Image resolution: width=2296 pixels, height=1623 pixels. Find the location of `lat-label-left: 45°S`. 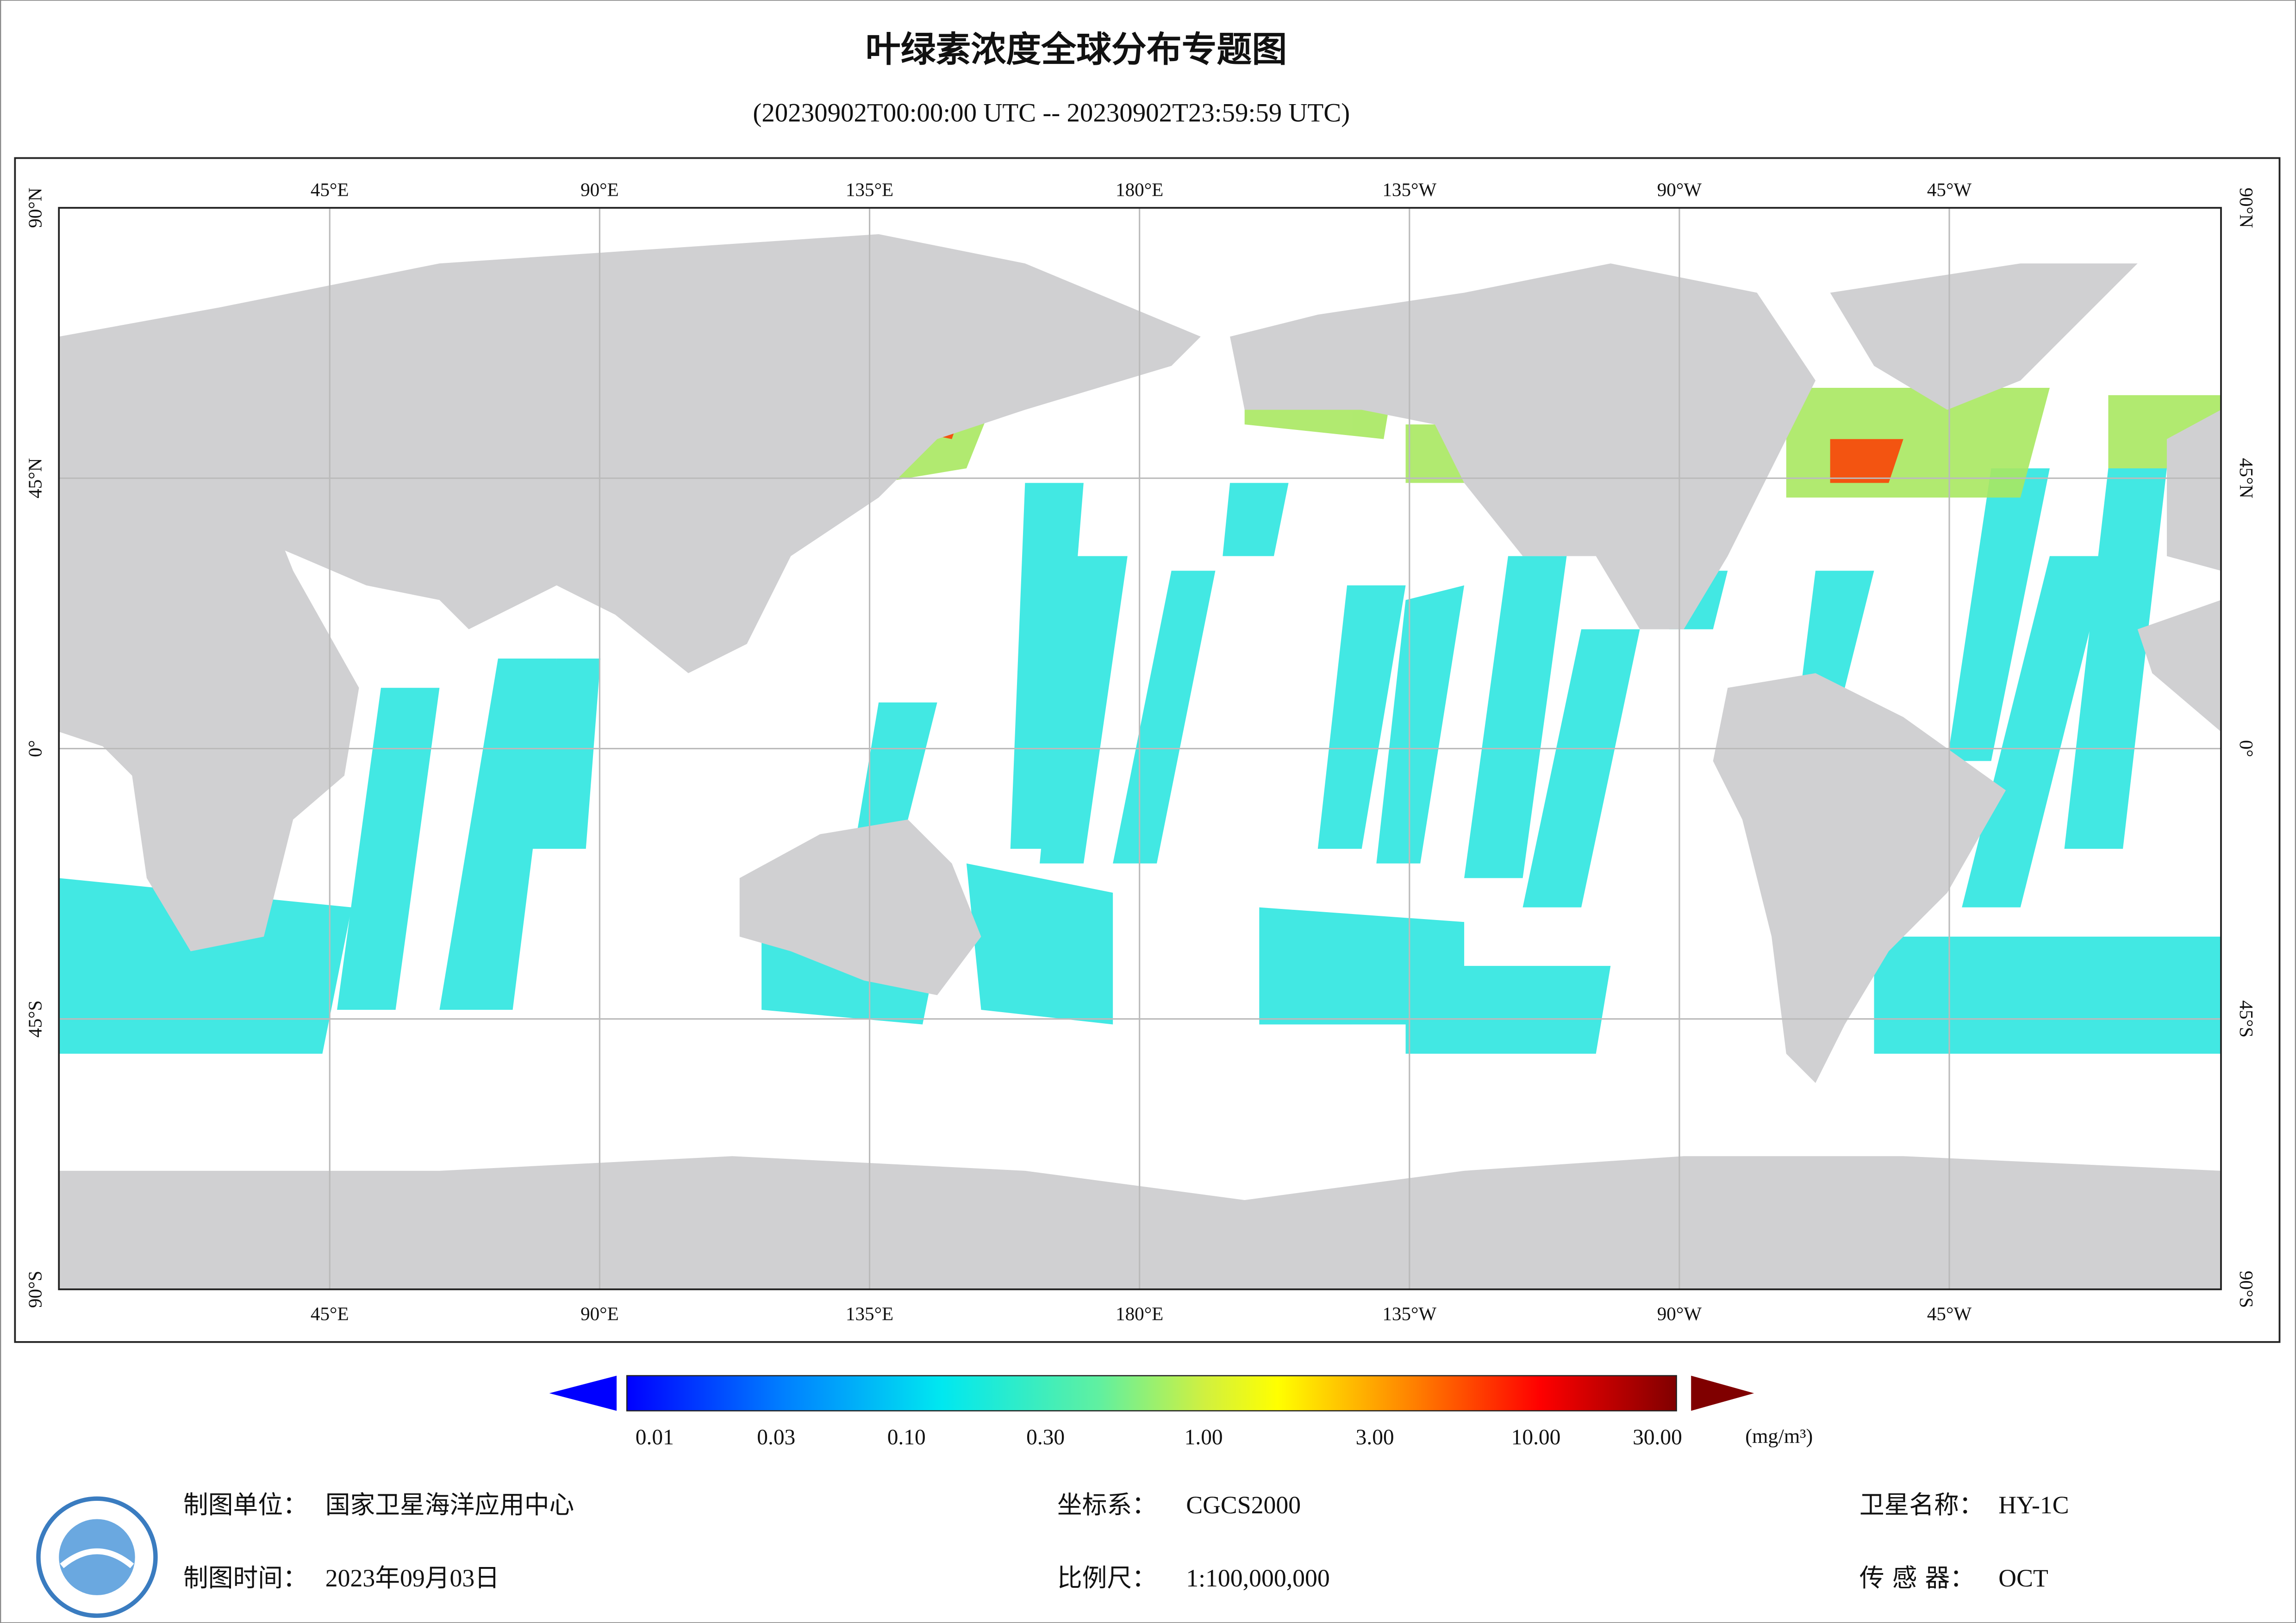

lat-label-left: 45°S is located at coordinates (34, 1020).